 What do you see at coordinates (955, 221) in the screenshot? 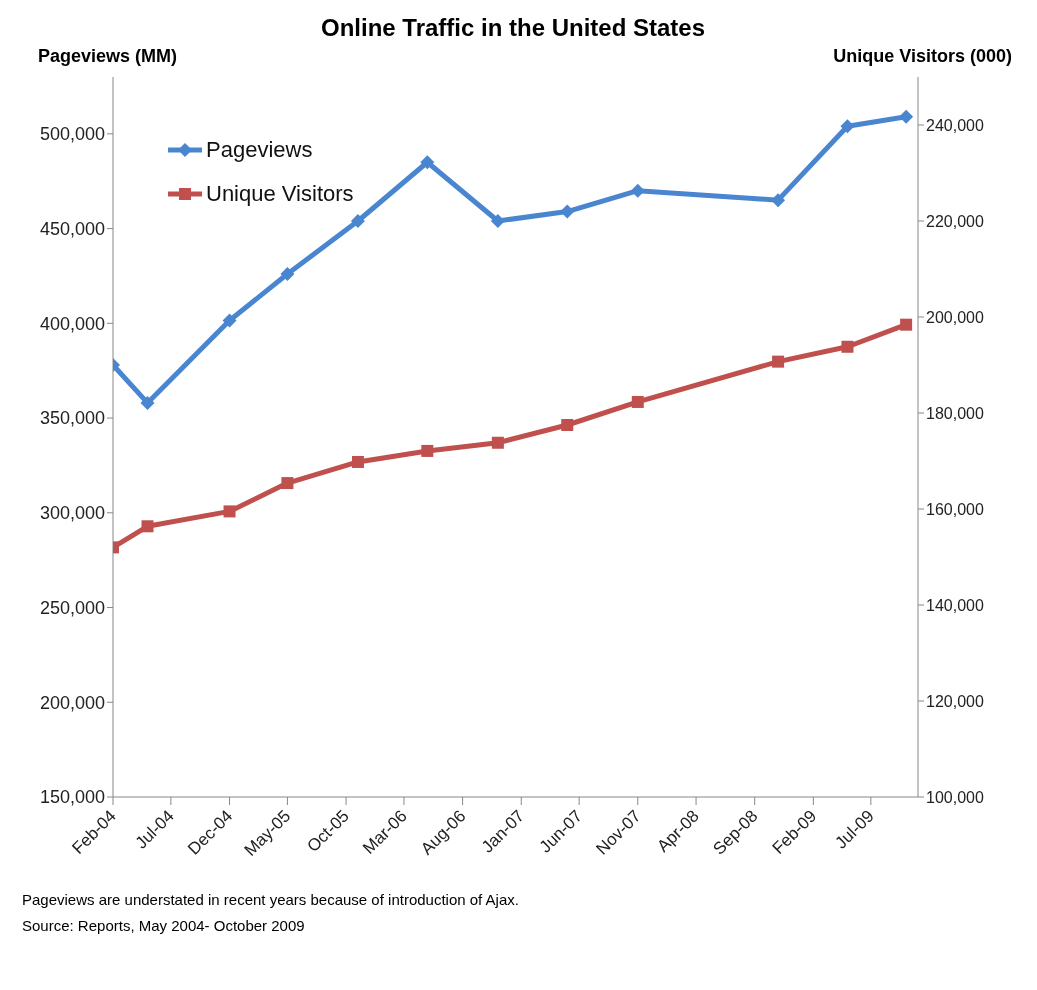
I see `y2-tick-label: 220,000` at bounding box center [955, 221].